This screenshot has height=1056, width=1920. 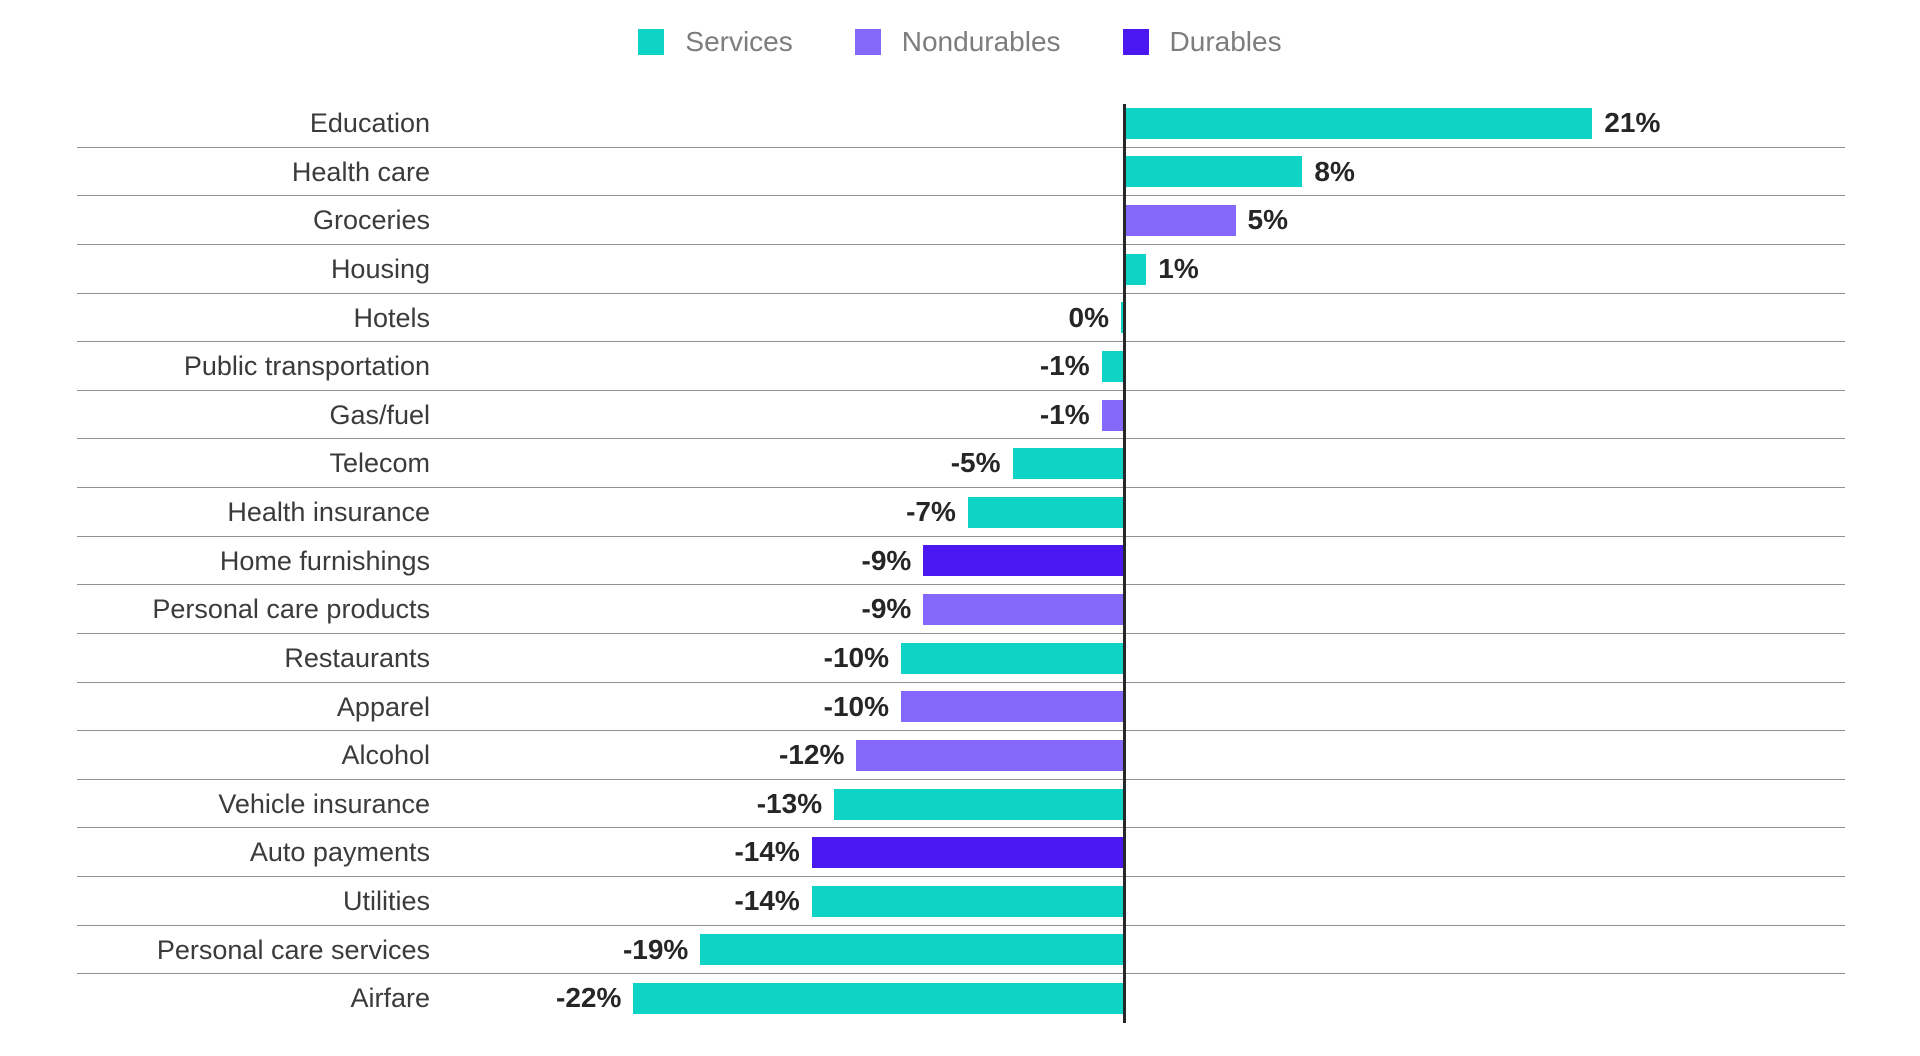 I want to click on value-label: -12%, so click(x=812, y=755).